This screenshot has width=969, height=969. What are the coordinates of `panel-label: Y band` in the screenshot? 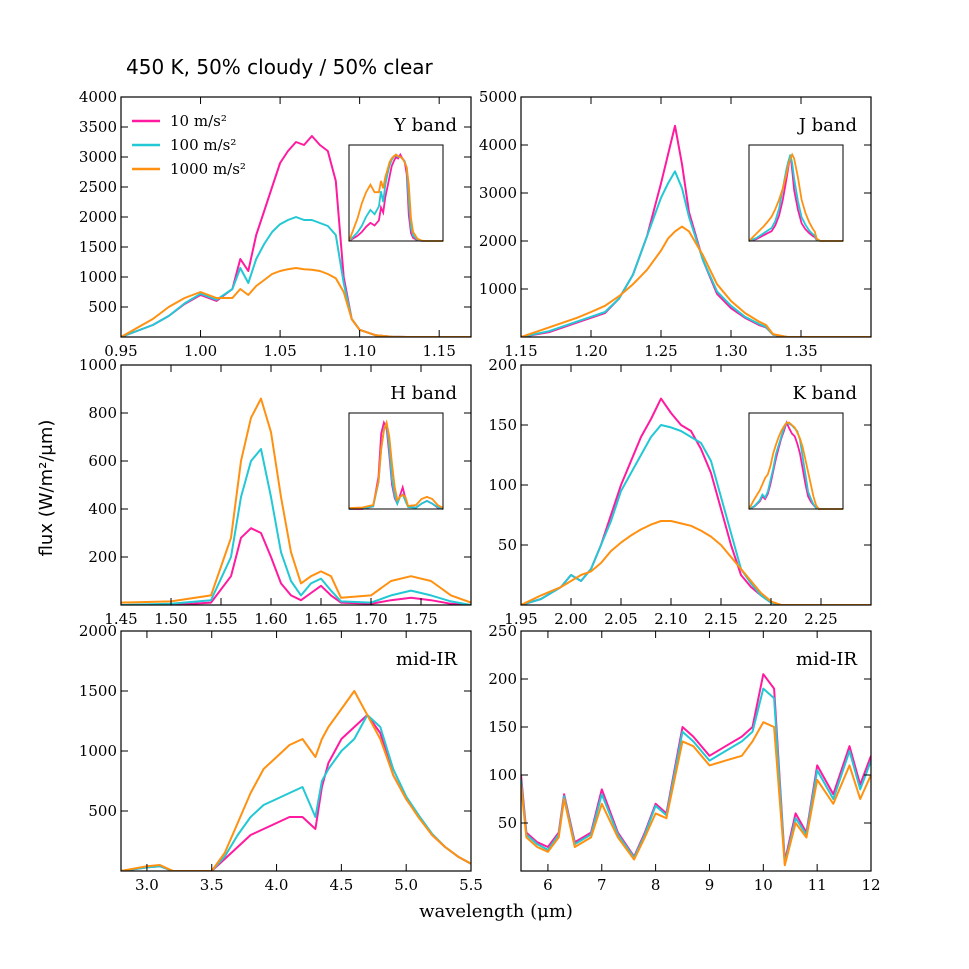 It's located at (425, 125).